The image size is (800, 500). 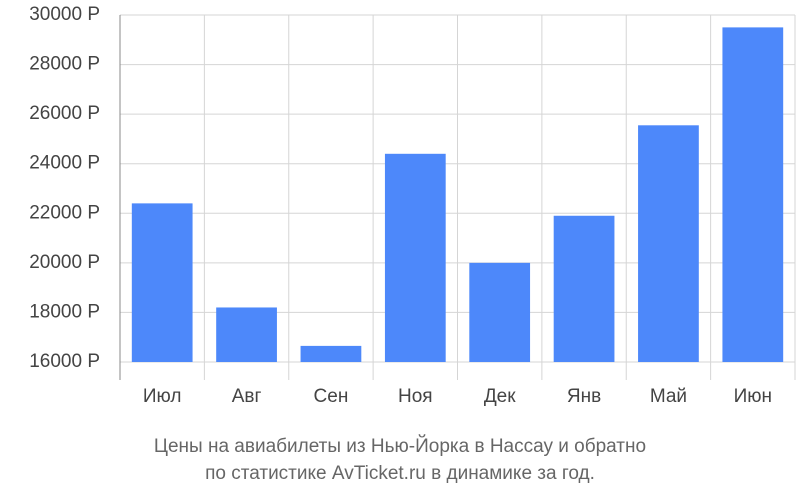 What do you see at coordinates (64, 212) in the screenshot?
I see `y-tick-label: 22000 Р` at bounding box center [64, 212].